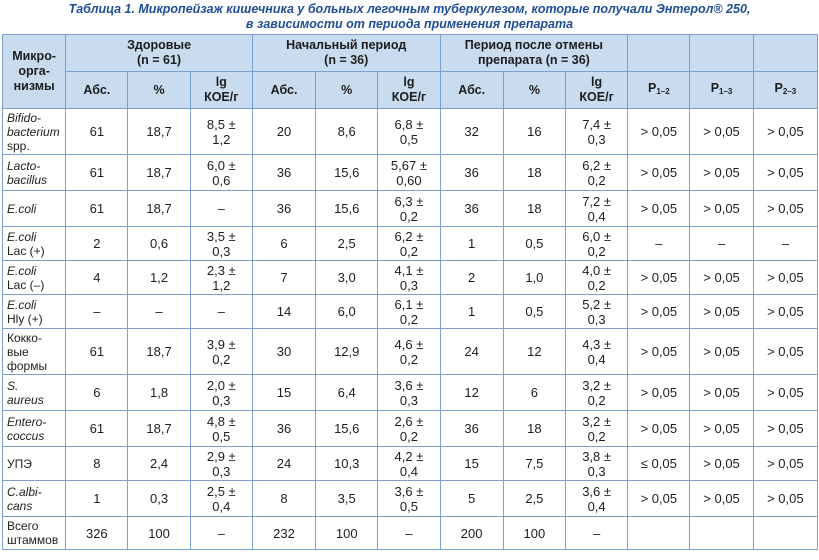 The height and width of the screenshot is (560, 819). Describe the element at coordinates (659, 90) in the screenshot. I see `header-p-1: P1–2` at that location.